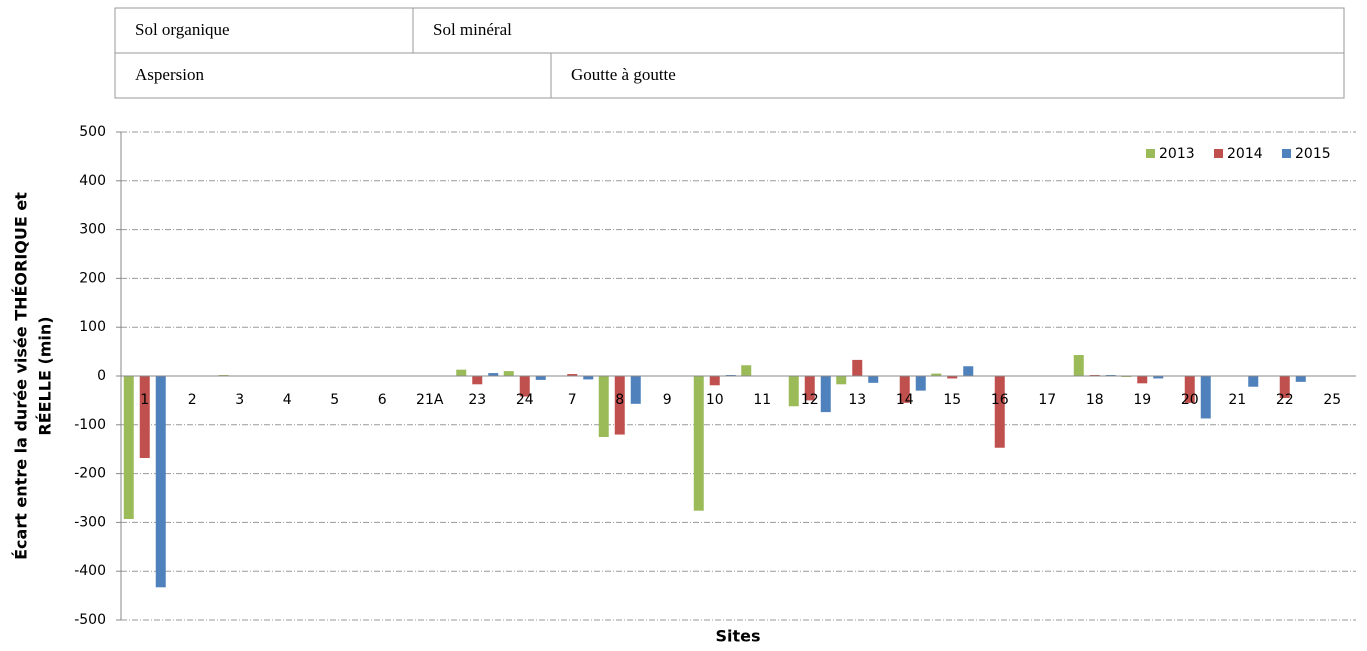 This screenshot has height=651, width=1367. What do you see at coordinates (382, 400) in the screenshot?
I see `x-tick-label: 6` at bounding box center [382, 400].